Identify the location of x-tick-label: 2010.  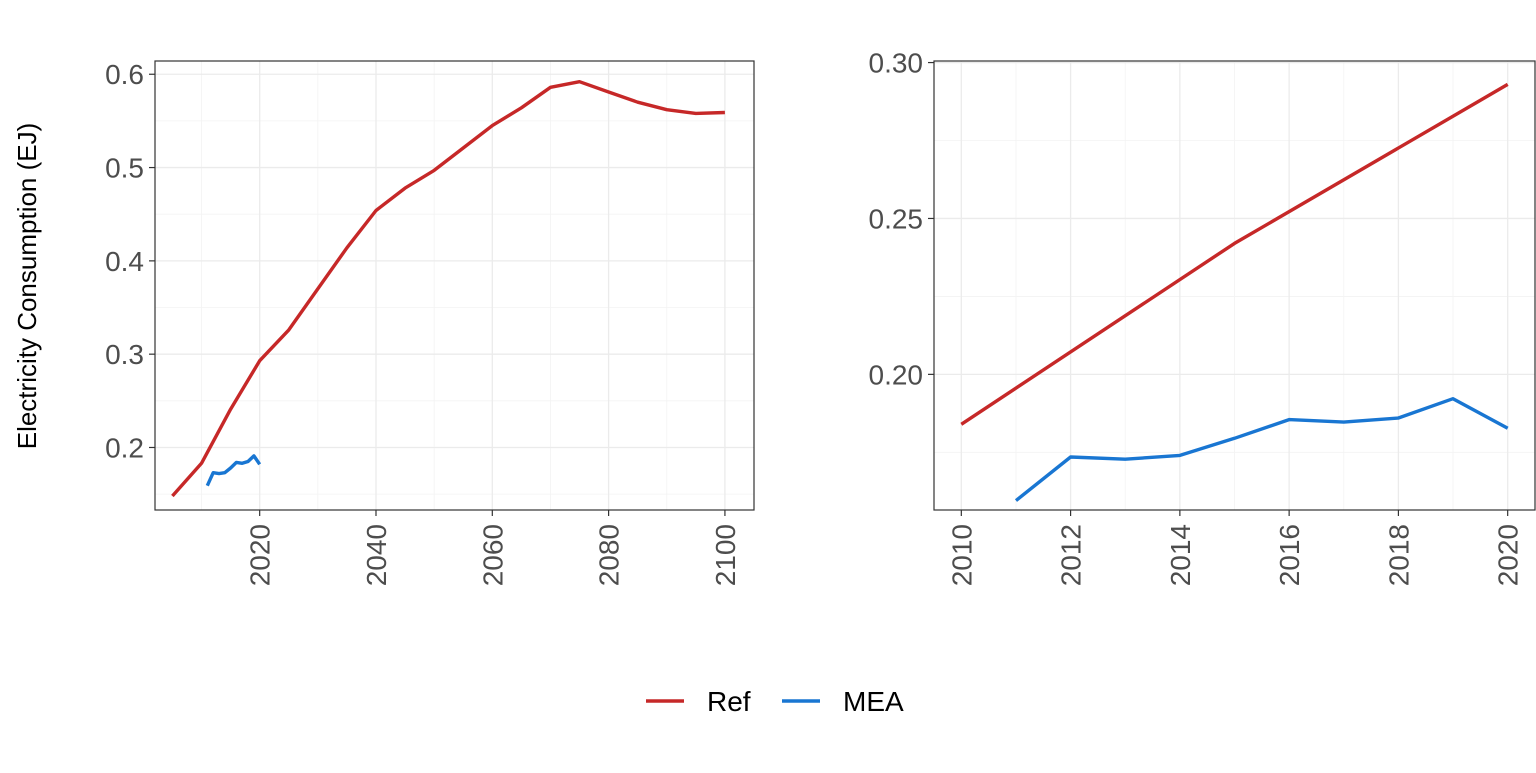
(961, 555).